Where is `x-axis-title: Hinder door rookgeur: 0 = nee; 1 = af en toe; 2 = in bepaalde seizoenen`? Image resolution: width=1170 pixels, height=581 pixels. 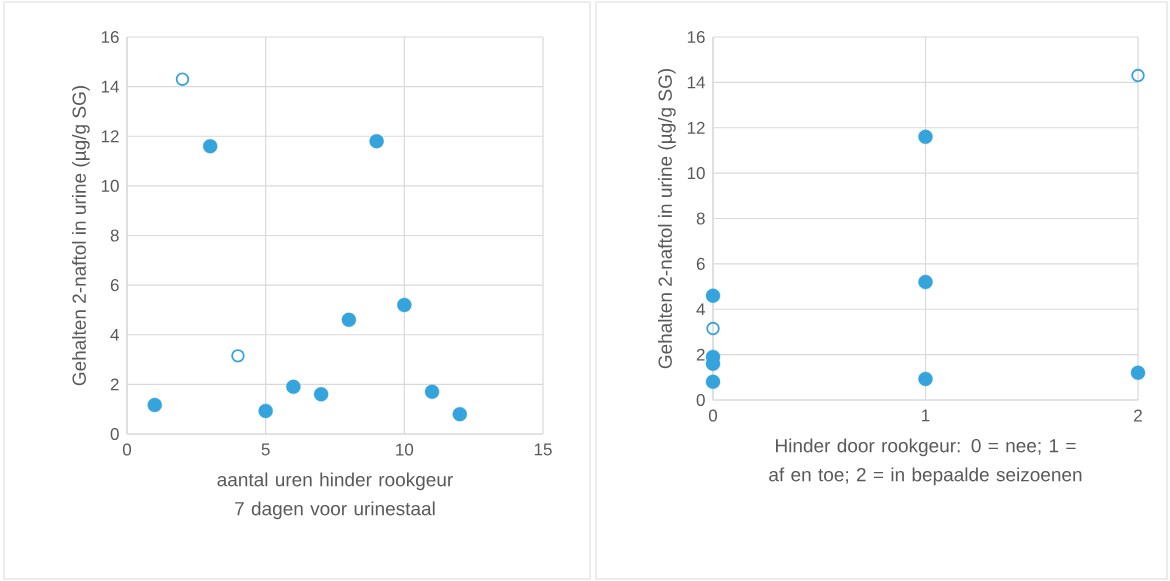 x-axis-title: Hinder door rookgeur: 0 = nee; 1 = af en toe; 2 = in bepaalde seizoenen is located at coordinates (925, 462).